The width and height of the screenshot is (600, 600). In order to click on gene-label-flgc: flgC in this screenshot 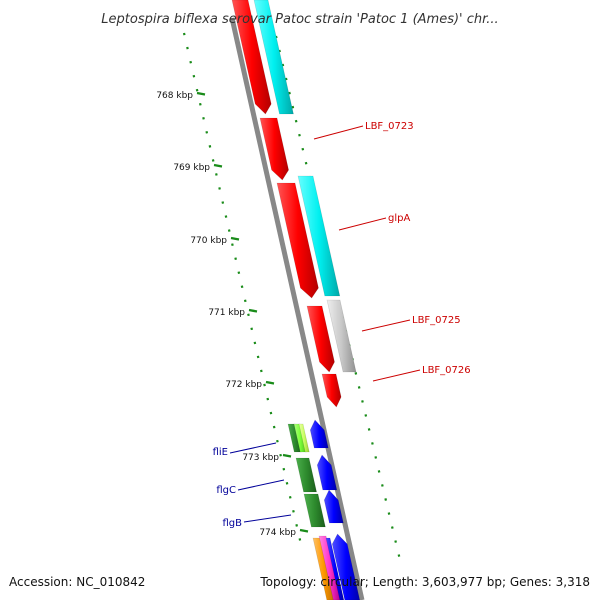, I will do `click(226, 490)`.